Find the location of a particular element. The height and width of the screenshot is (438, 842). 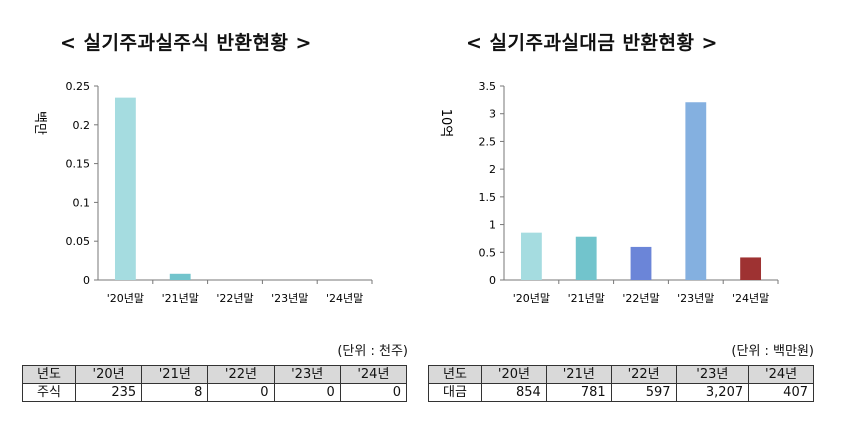

y-tick-label: 0.05 is located at coordinates (78, 241).